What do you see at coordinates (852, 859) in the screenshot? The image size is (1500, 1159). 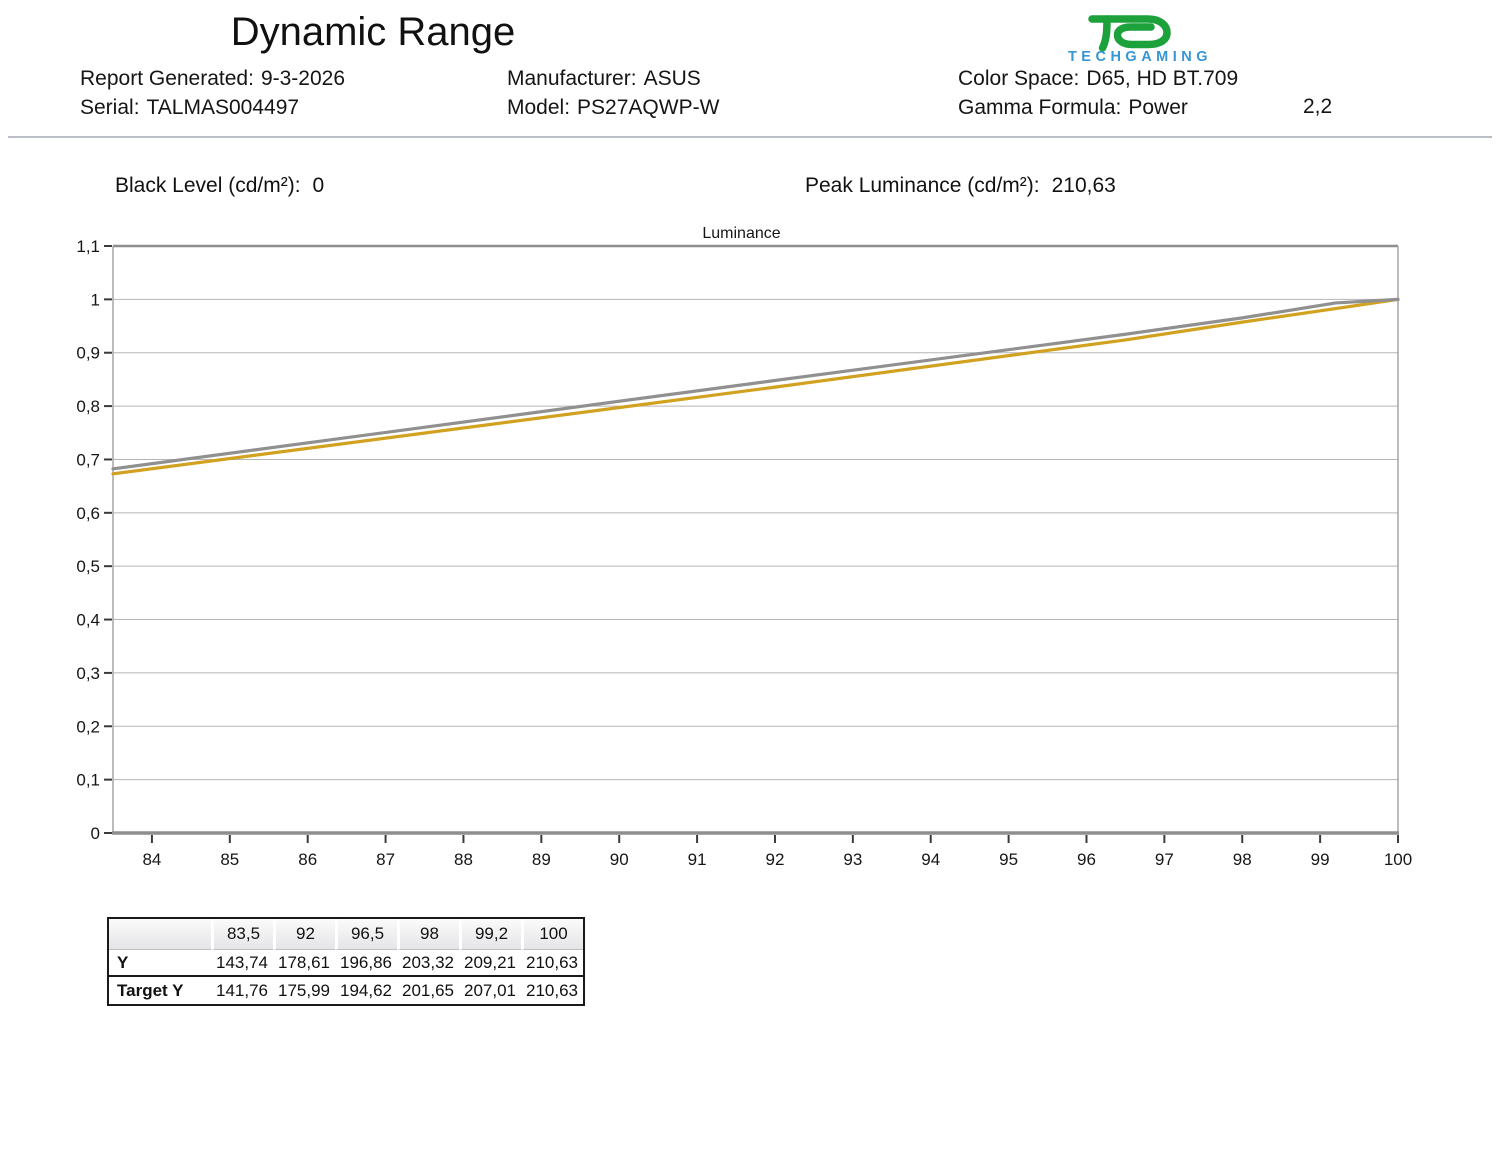 I see `x-tick-label: 93` at bounding box center [852, 859].